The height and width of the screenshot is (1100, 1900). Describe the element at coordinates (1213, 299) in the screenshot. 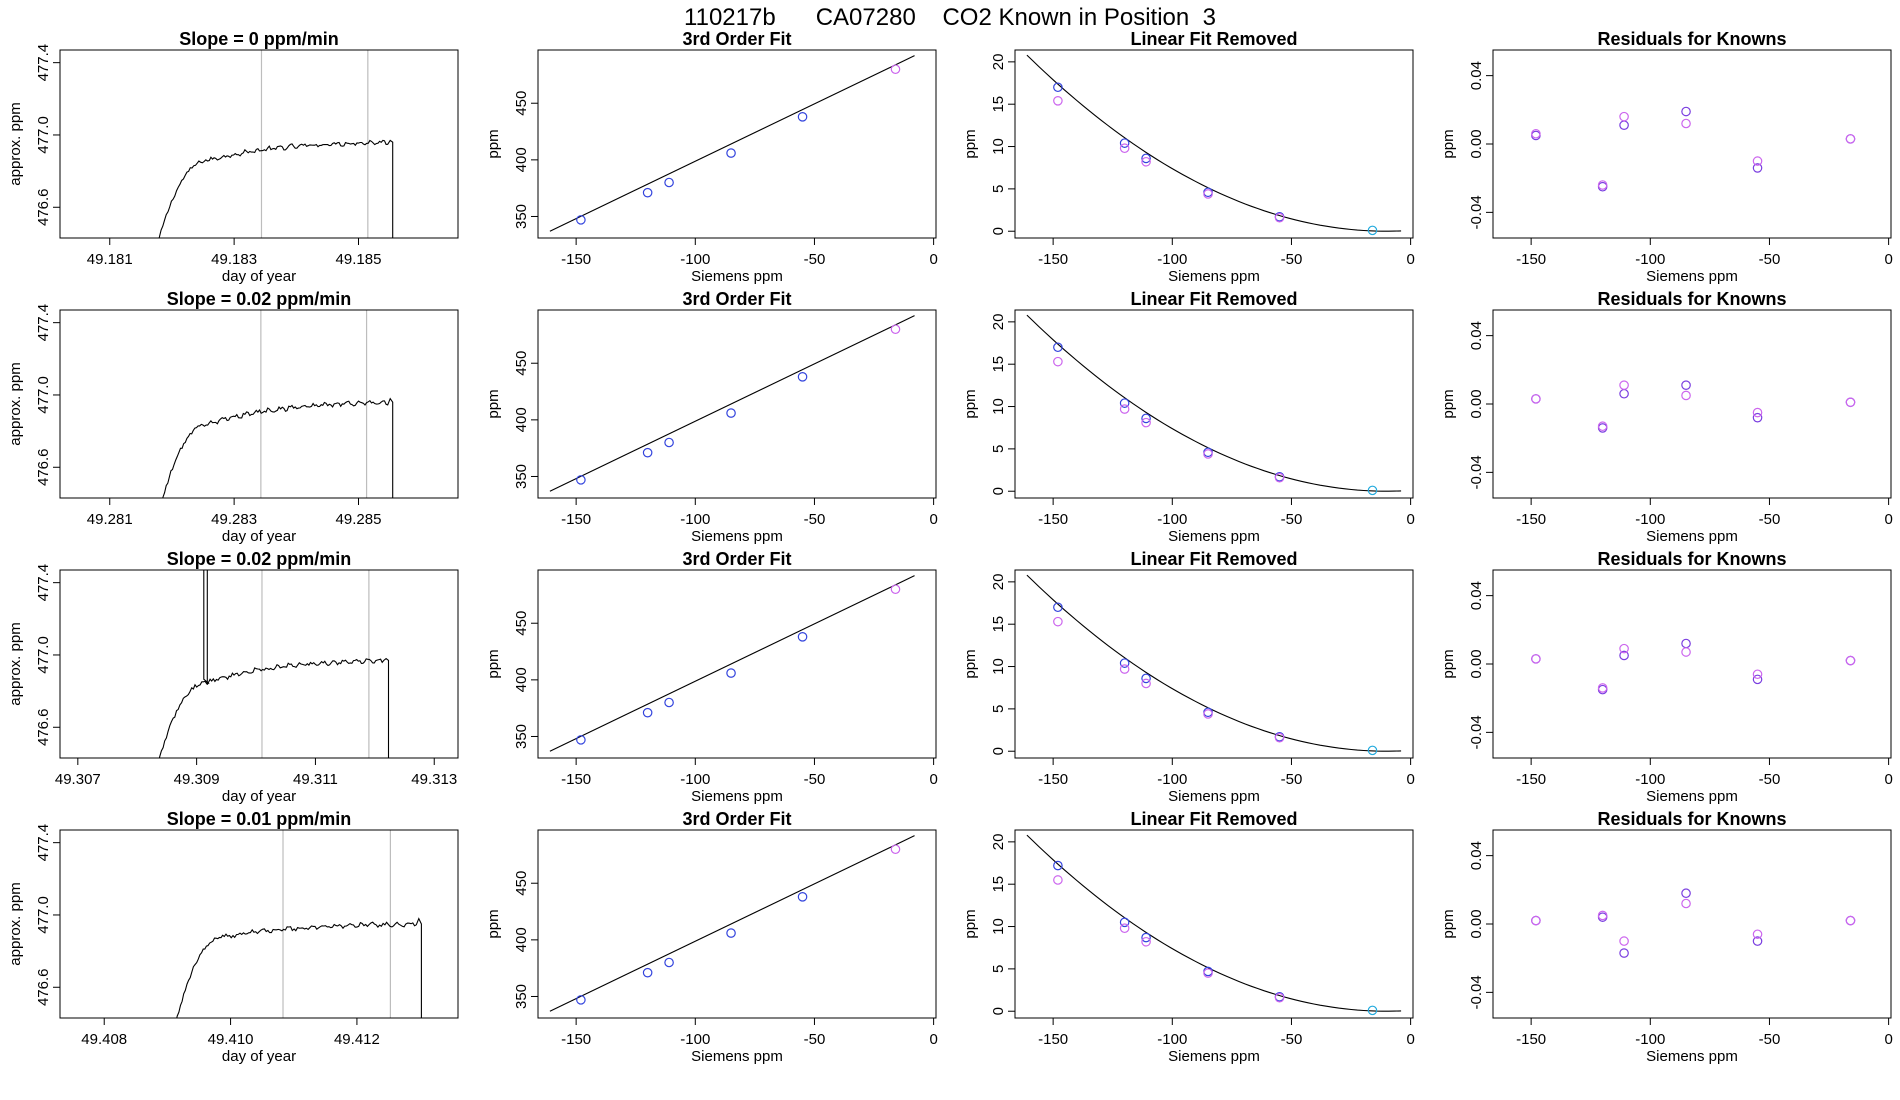

I see `panel-title: Linear Fit Removed` at that location.